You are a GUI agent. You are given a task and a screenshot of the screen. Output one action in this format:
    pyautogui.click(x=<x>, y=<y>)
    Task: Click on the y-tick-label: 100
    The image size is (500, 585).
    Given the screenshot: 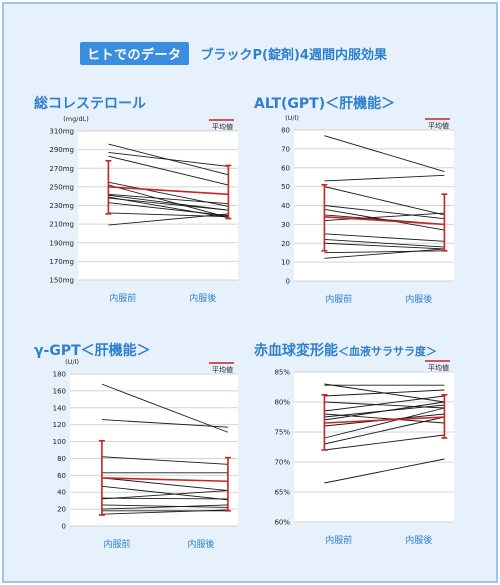 What is the action you would take?
    pyautogui.click(x=59, y=442)
    